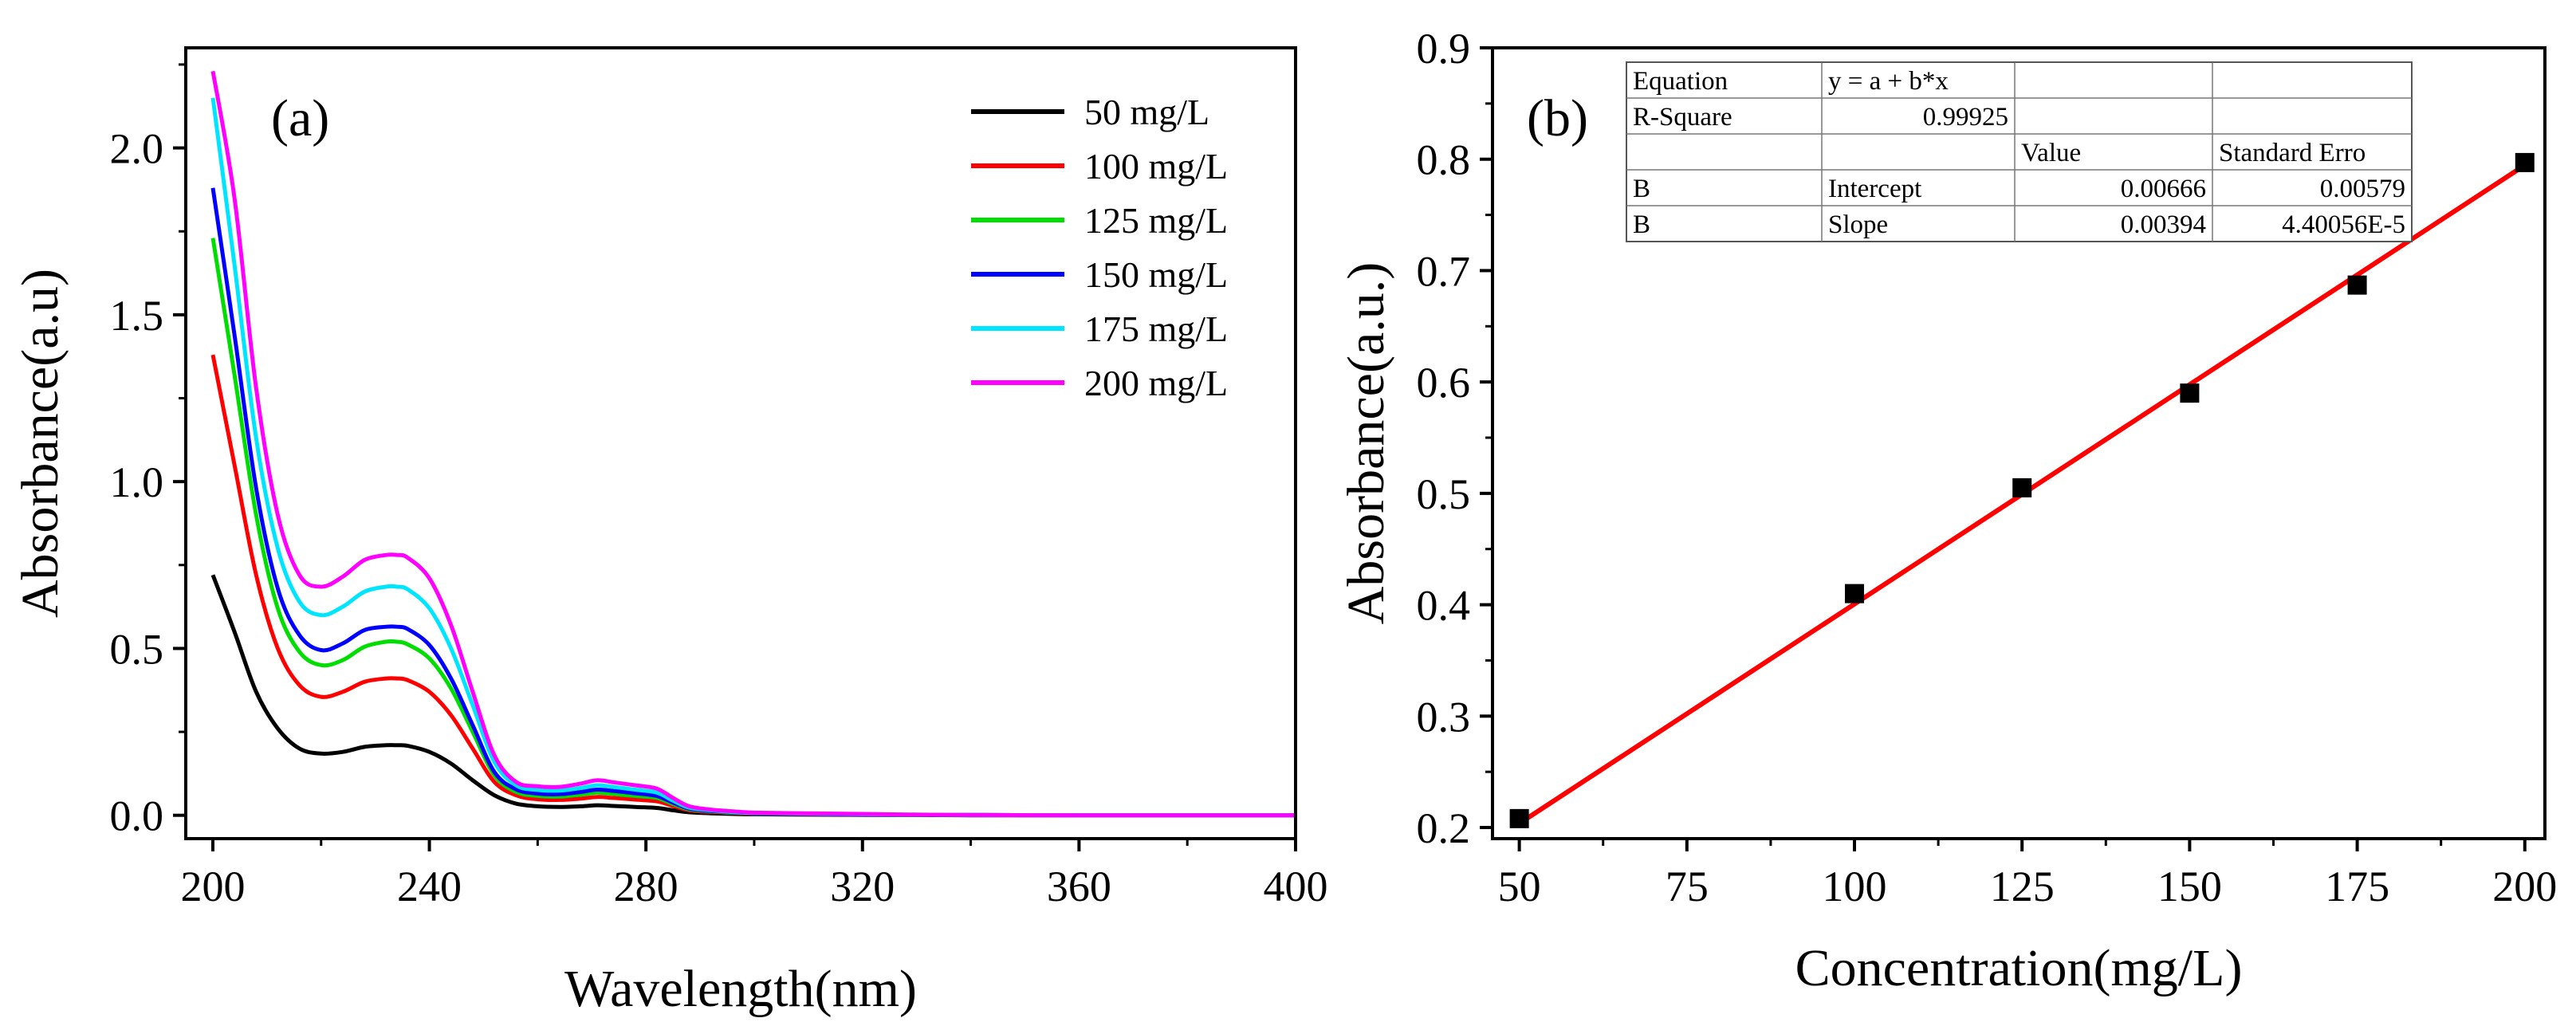  What do you see at coordinates (1366, 443) in the screenshot?
I see `b-y-axis-title: Absorbance(a.u.)` at bounding box center [1366, 443].